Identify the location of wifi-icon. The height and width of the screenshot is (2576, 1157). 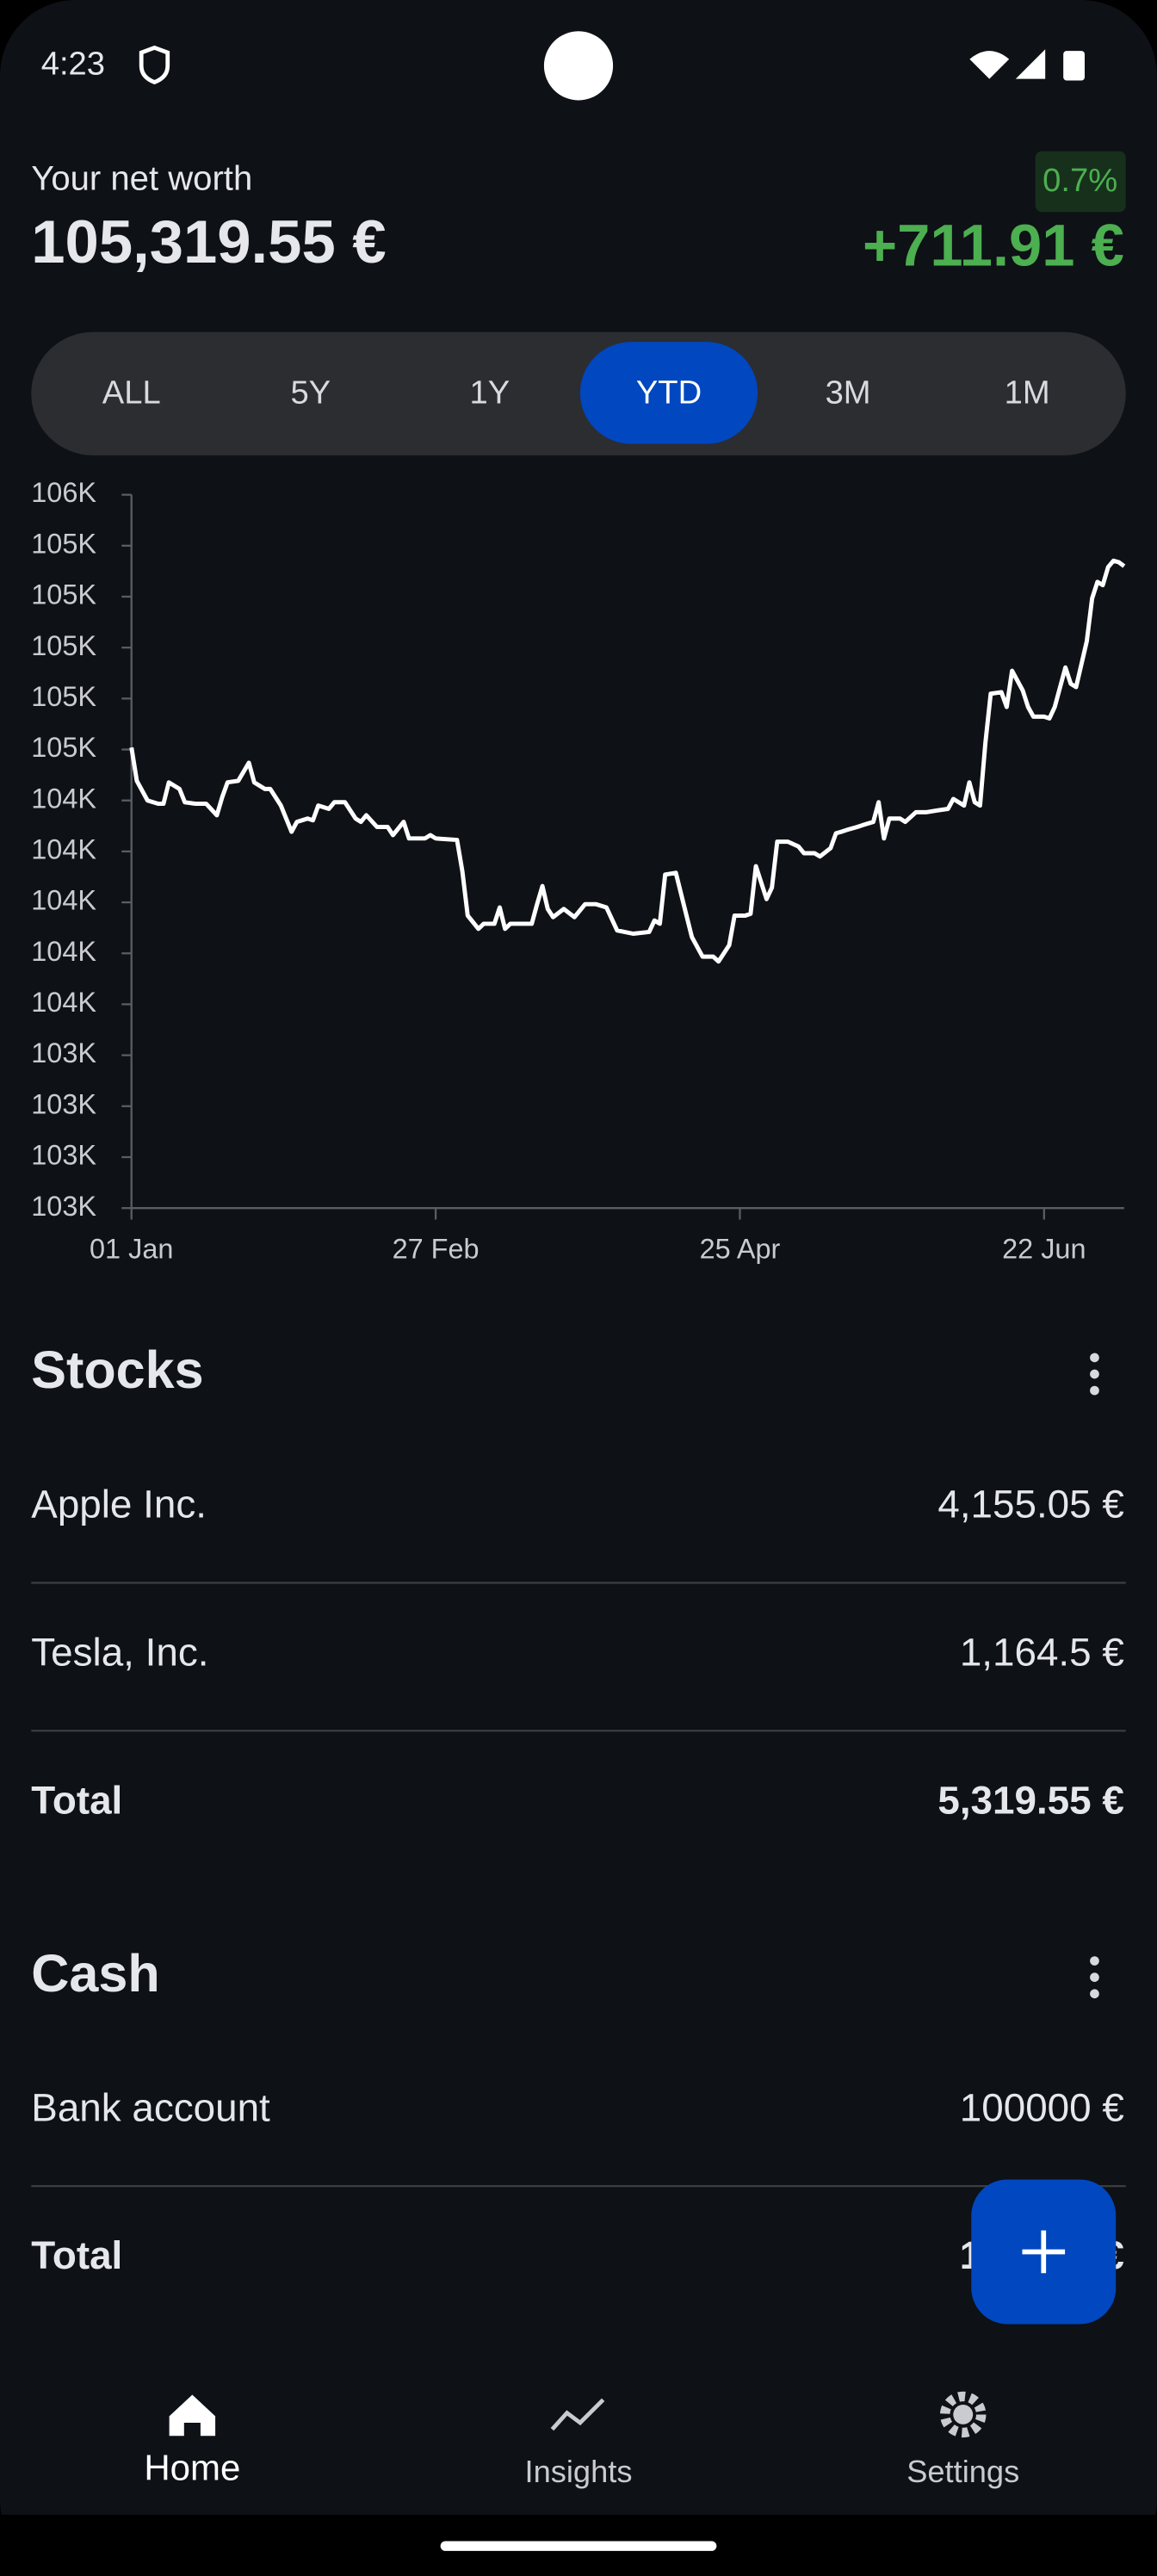
(990, 65).